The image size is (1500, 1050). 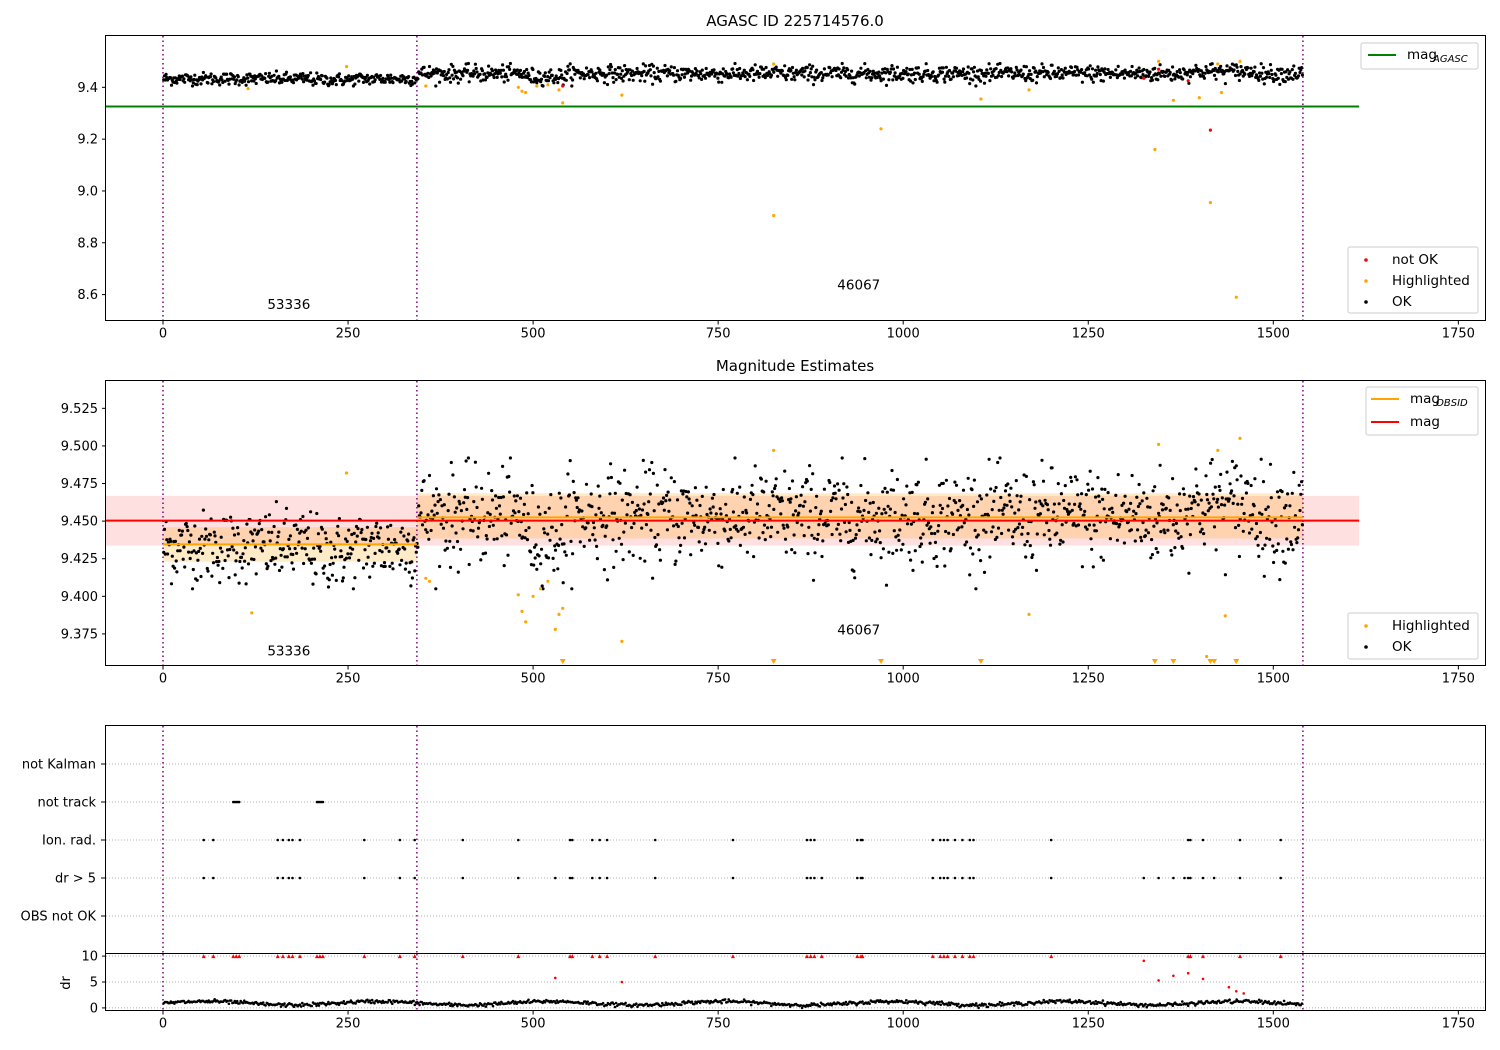 What do you see at coordinates (1159, 69) in the screenshot?
I see `not-ok-point` at bounding box center [1159, 69].